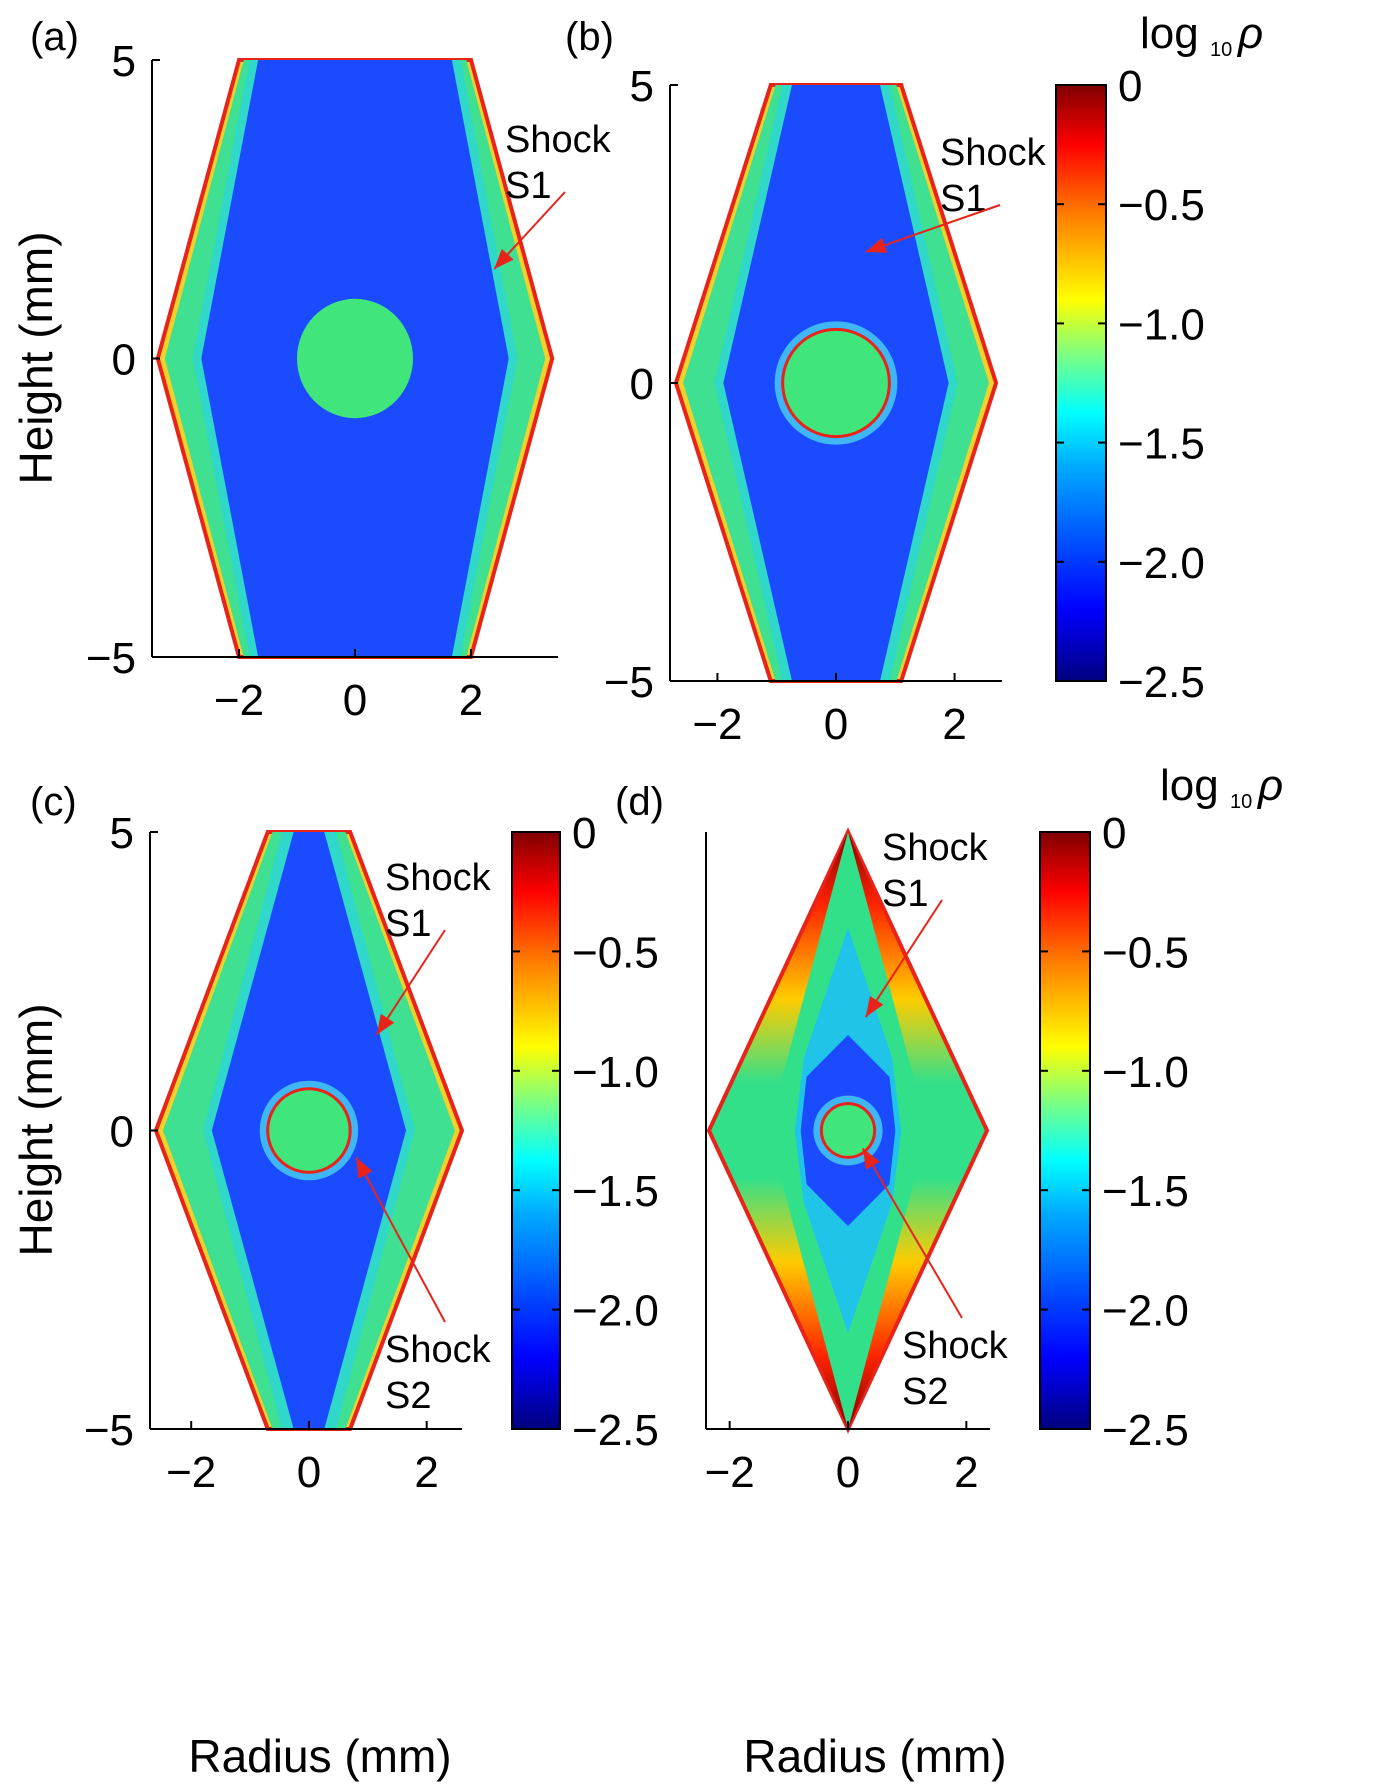  Describe the element at coordinates (54, 37) in the screenshot. I see `panel-label-a: (a)` at that location.